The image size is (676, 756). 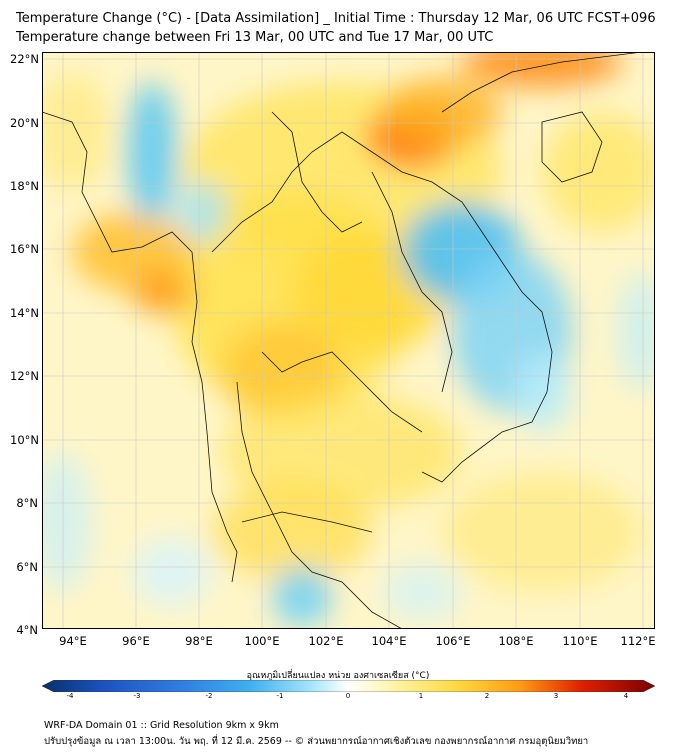 I want to click on colorbar-tick-m2: -2, so click(x=209, y=696).